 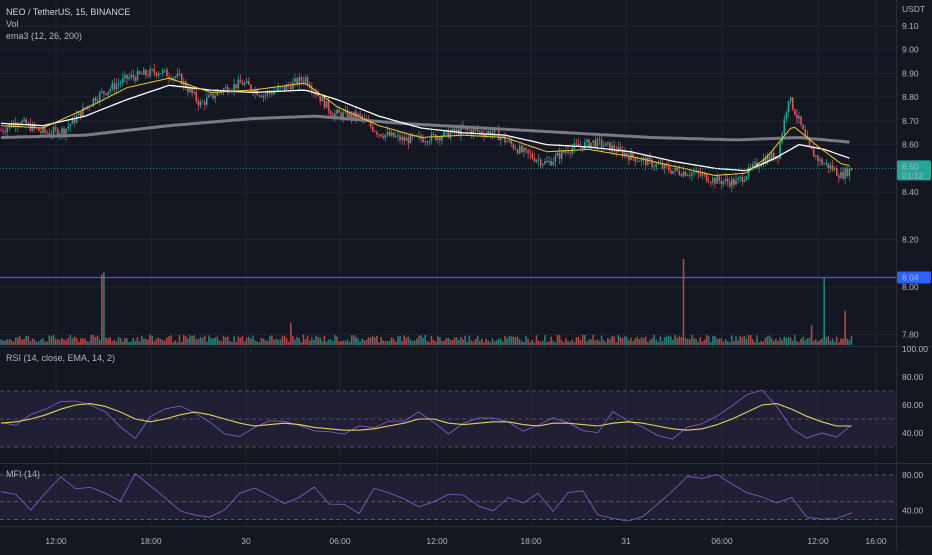 What do you see at coordinates (910, 145) in the screenshot?
I see `price-tick-label: 8.60` at bounding box center [910, 145].